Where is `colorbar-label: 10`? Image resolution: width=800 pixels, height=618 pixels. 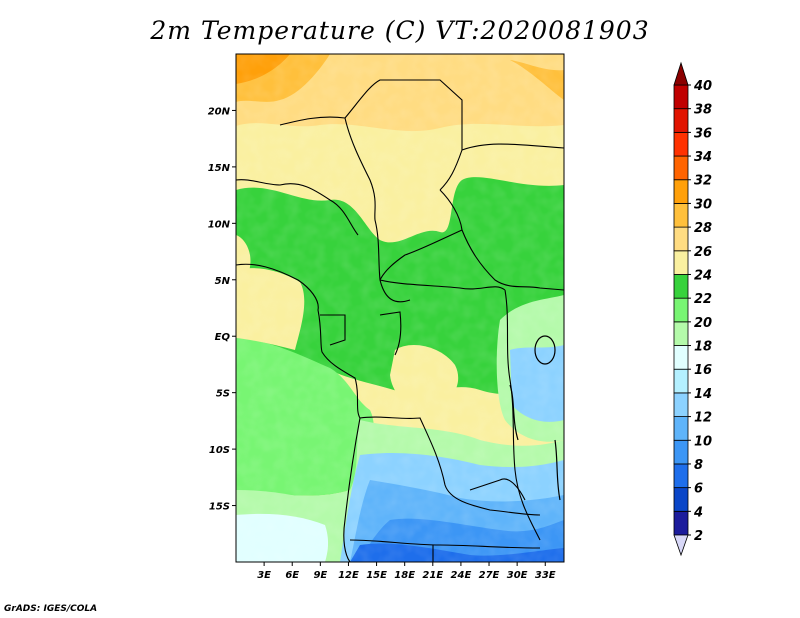 colorbar-label: 10 is located at coordinates (703, 441).